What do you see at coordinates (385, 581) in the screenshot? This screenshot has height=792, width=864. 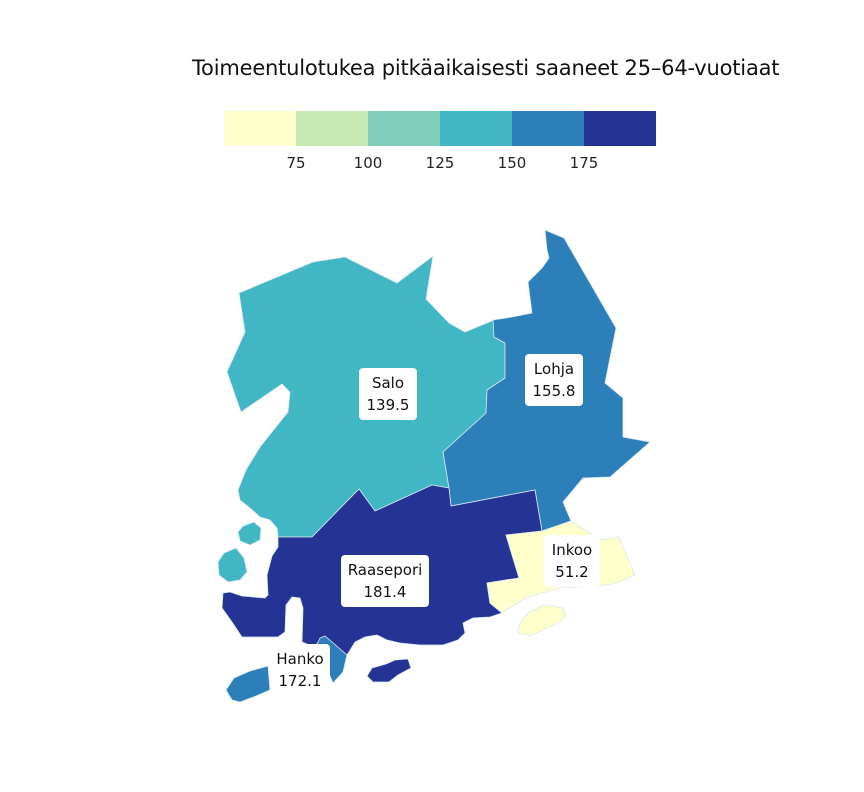 I see `region-label-raasepori: Raasepori 181.4` at bounding box center [385, 581].